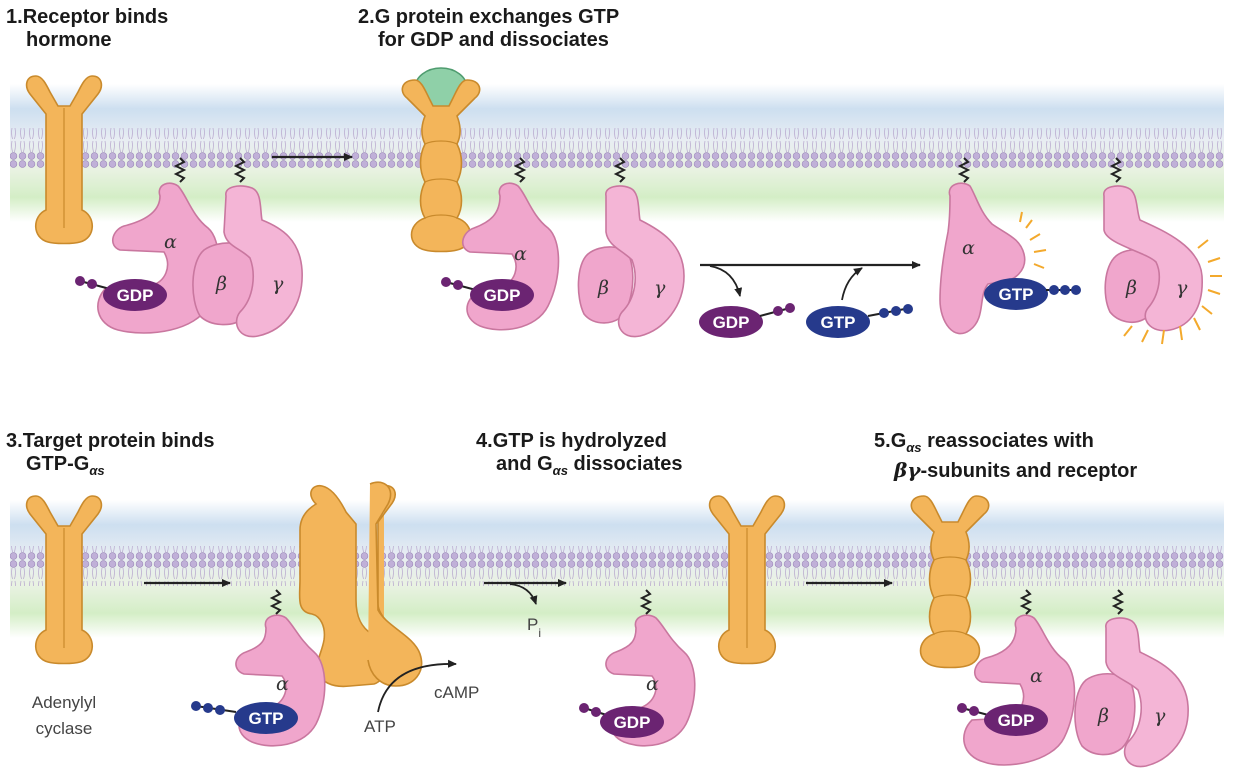 The width and height of the screenshot is (1234, 778). What do you see at coordinates (221, 284) in the screenshot?
I see `beta-label-1: β` at bounding box center [221, 284].